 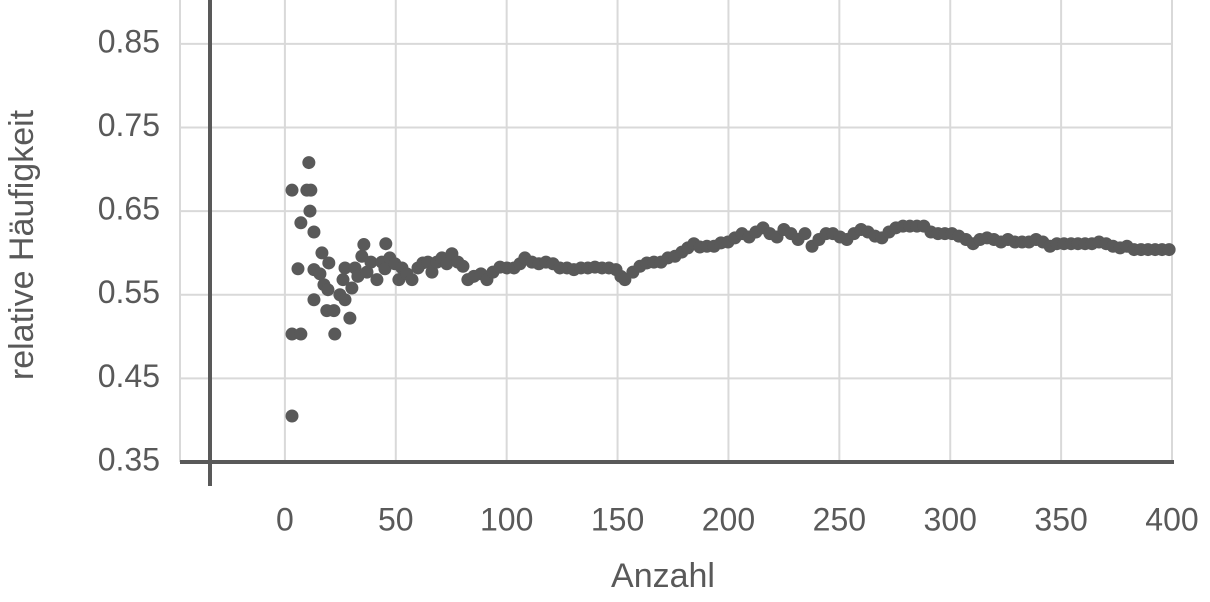 What do you see at coordinates (129, 292) in the screenshot?
I see `y-tick-label: 0.55` at bounding box center [129, 292].